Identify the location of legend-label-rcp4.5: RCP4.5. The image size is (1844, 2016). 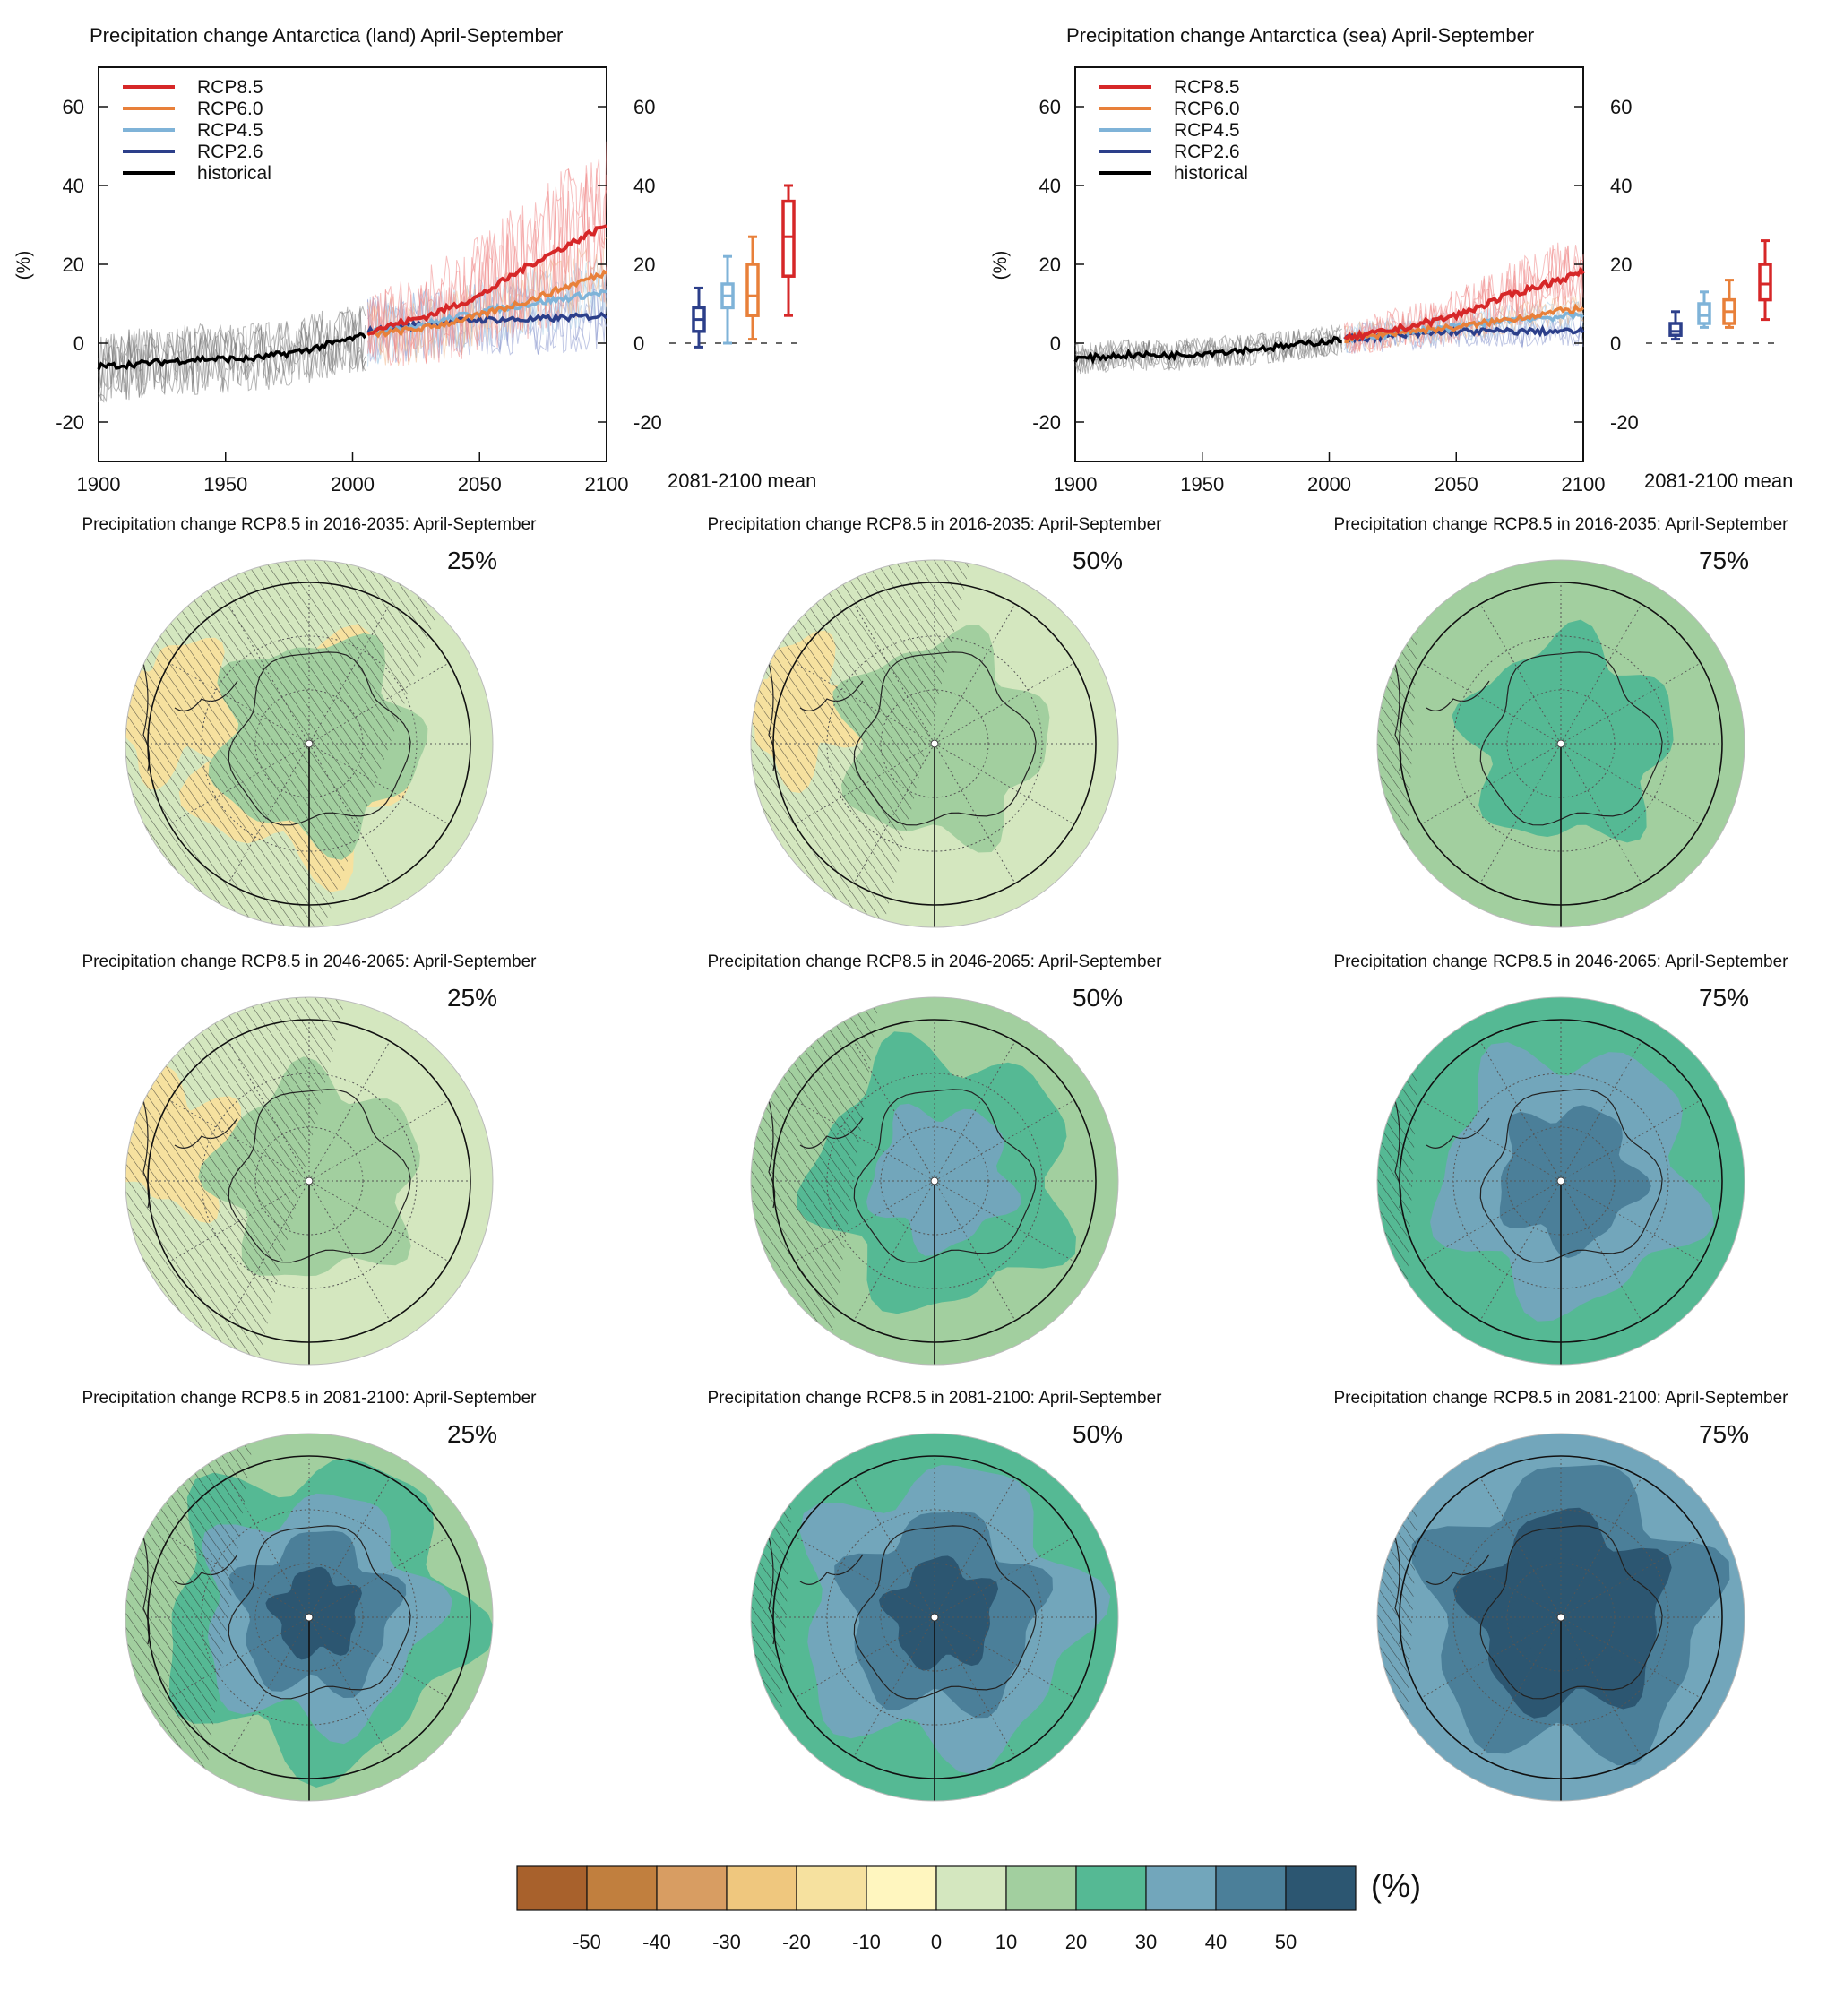
(1207, 131).